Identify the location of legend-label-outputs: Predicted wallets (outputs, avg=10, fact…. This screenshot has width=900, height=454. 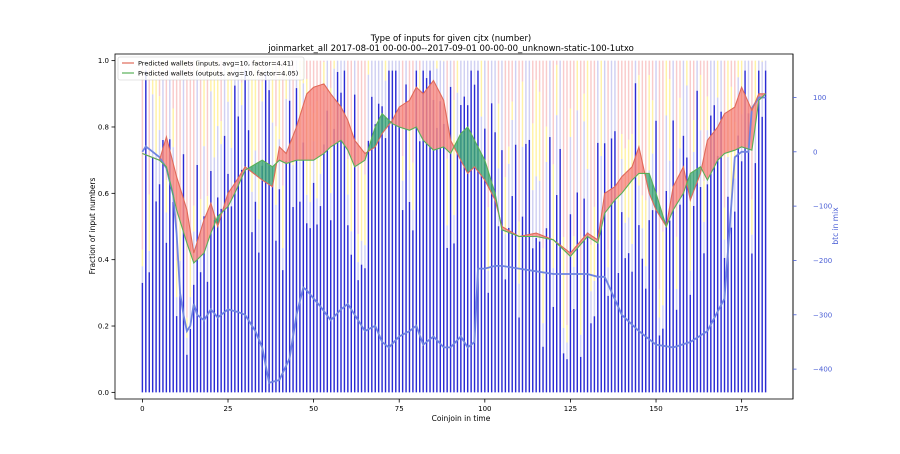
(218, 74).